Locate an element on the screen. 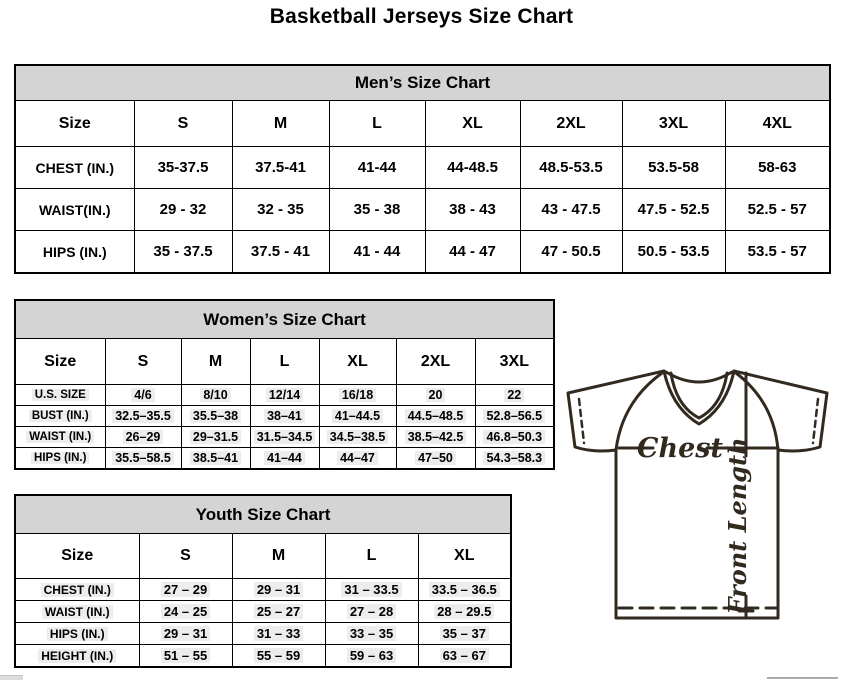  size-cell: 32.5–35.5 is located at coordinates (143, 416).